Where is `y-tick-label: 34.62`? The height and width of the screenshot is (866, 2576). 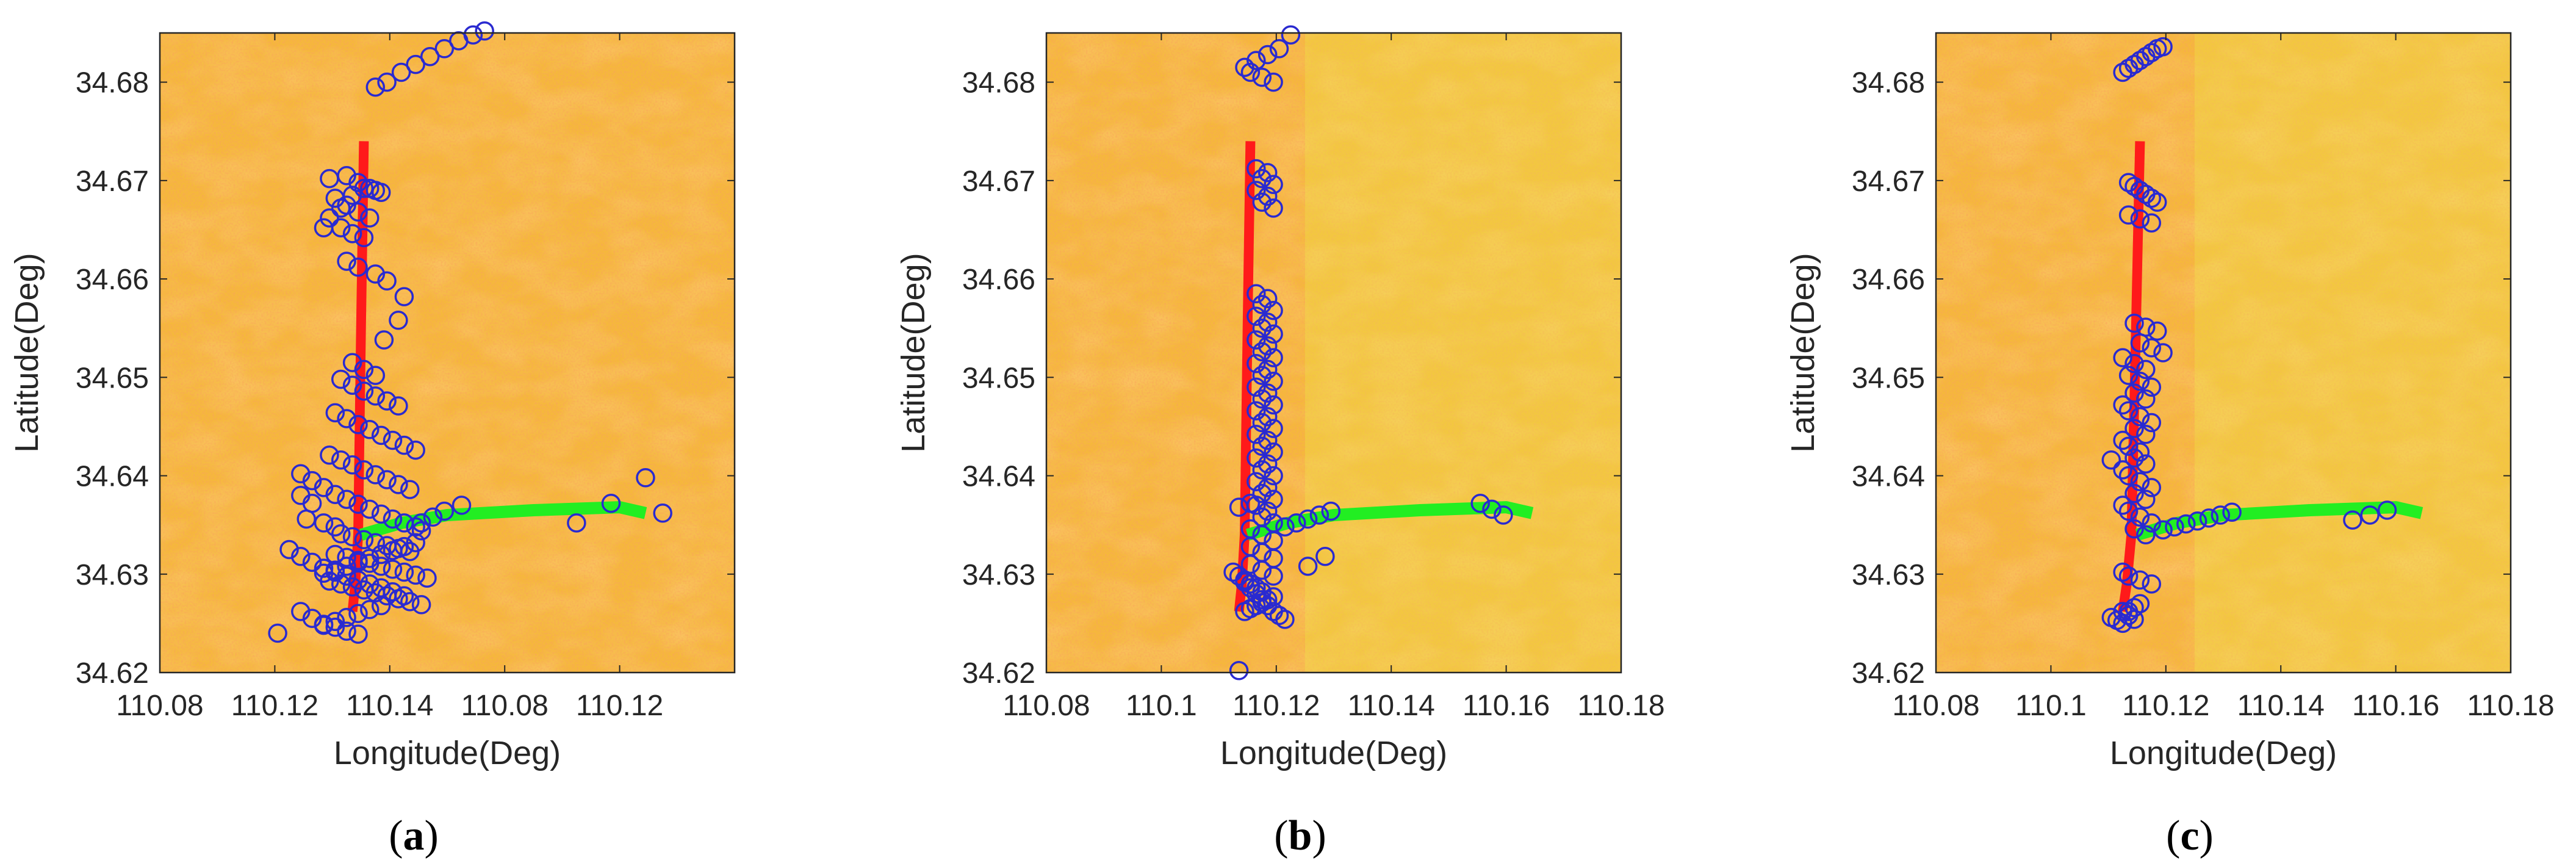
y-tick-label: 34.62 is located at coordinates (1888, 673).